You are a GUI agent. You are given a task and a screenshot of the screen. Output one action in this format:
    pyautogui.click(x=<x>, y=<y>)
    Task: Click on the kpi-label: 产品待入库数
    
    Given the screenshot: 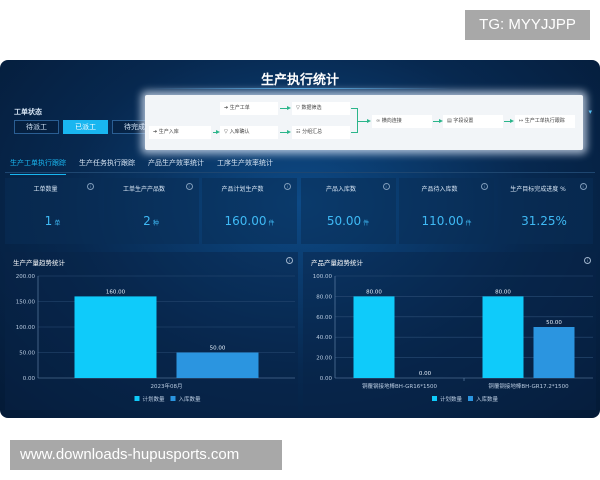 What is the action you would take?
    pyautogui.click(x=439, y=189)
    